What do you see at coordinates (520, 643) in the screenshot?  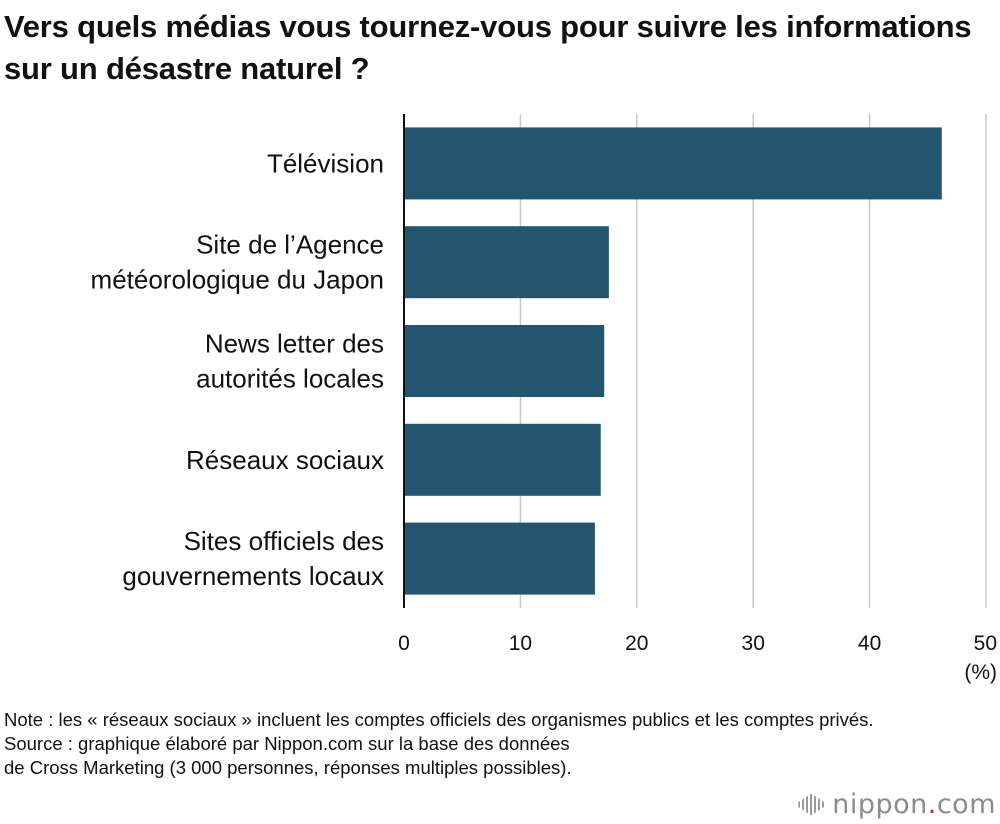 I see `x-tick-label-10: 10` at bounding box center [520, 643].